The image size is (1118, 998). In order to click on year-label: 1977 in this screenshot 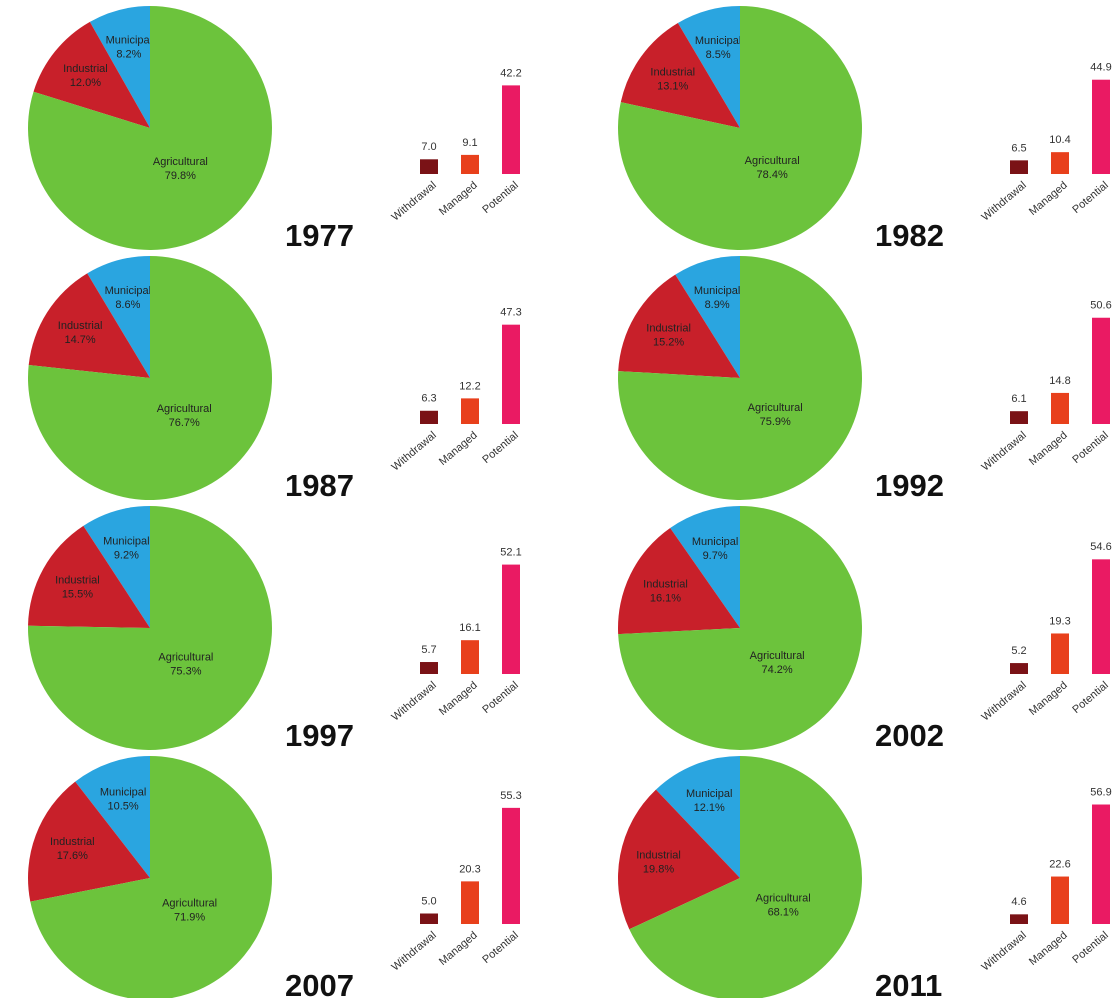, I will do `click(319, 235)`.